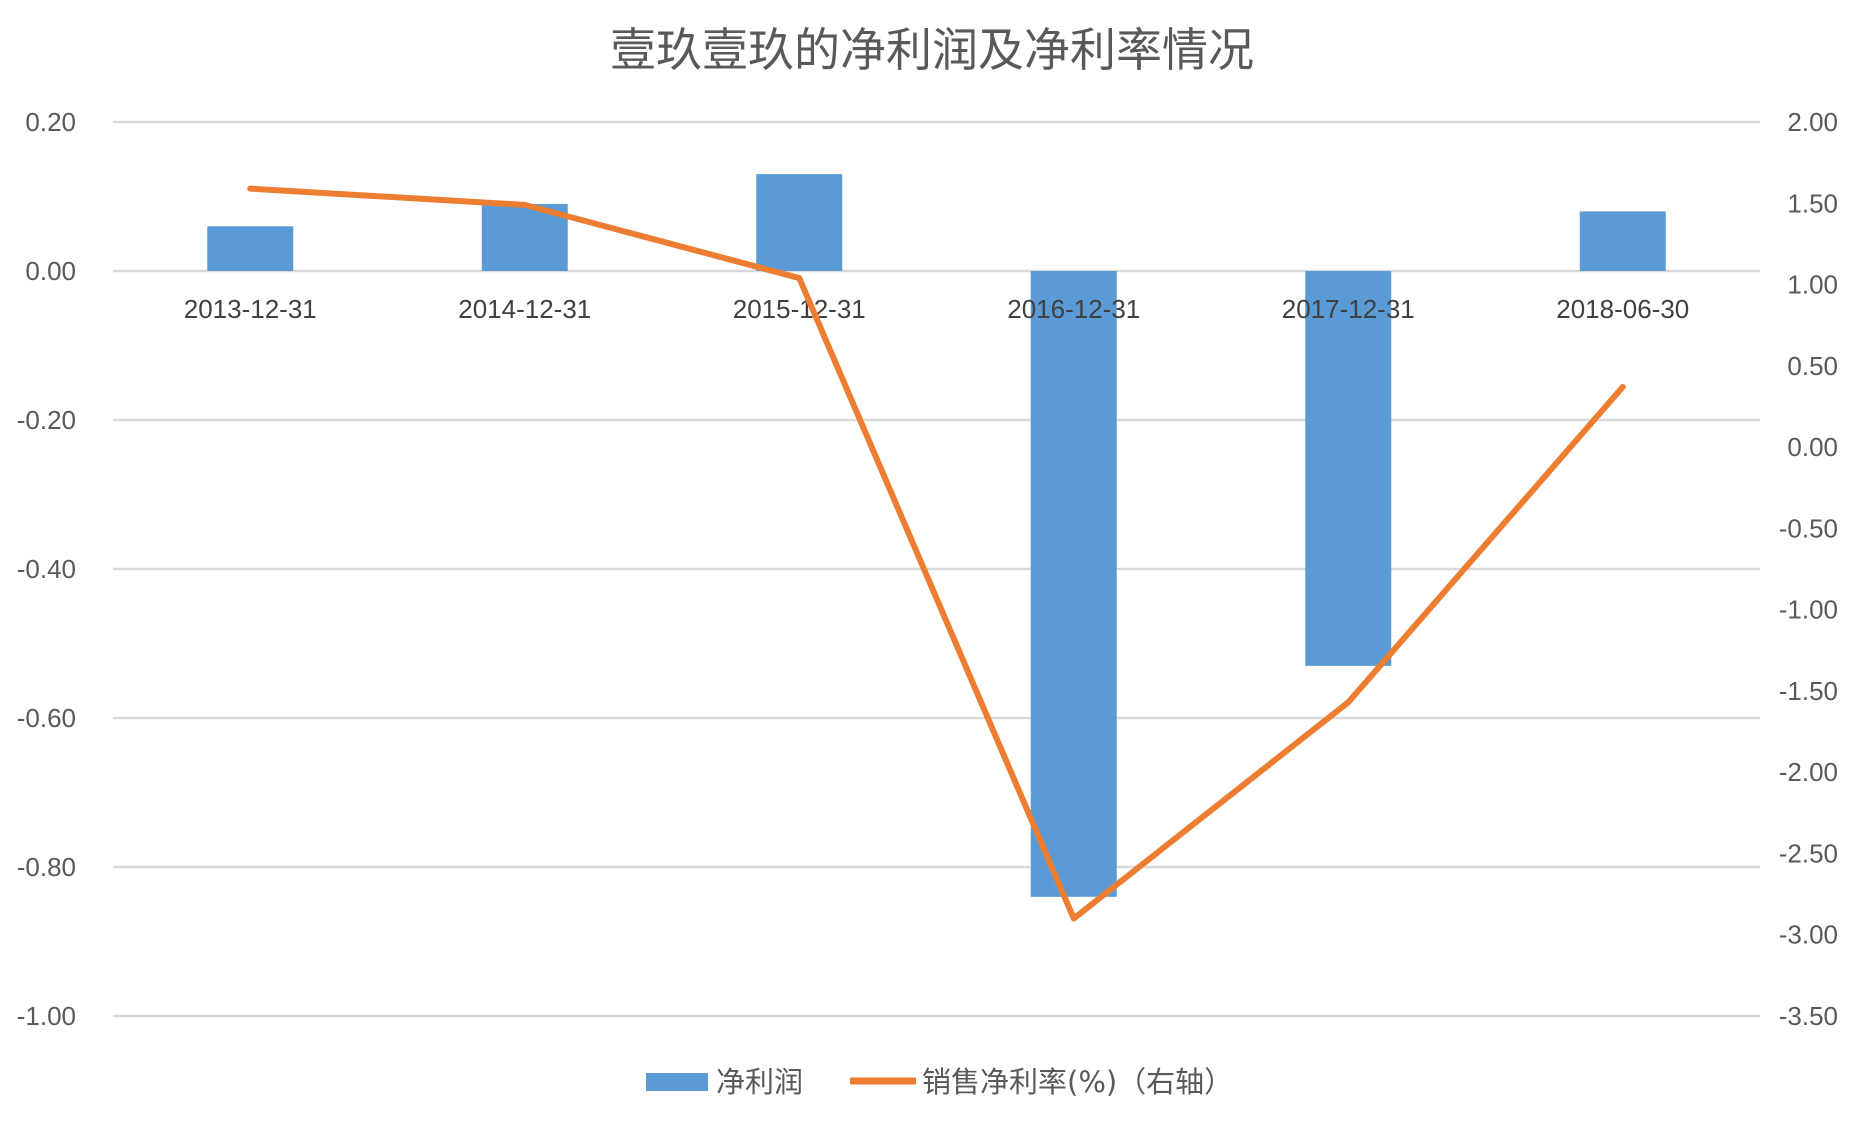  What do you see at coordinates (1812, 285) in the screenshot?
I see `right-tick-label: 1.00` at bounding box center [1812, 285].